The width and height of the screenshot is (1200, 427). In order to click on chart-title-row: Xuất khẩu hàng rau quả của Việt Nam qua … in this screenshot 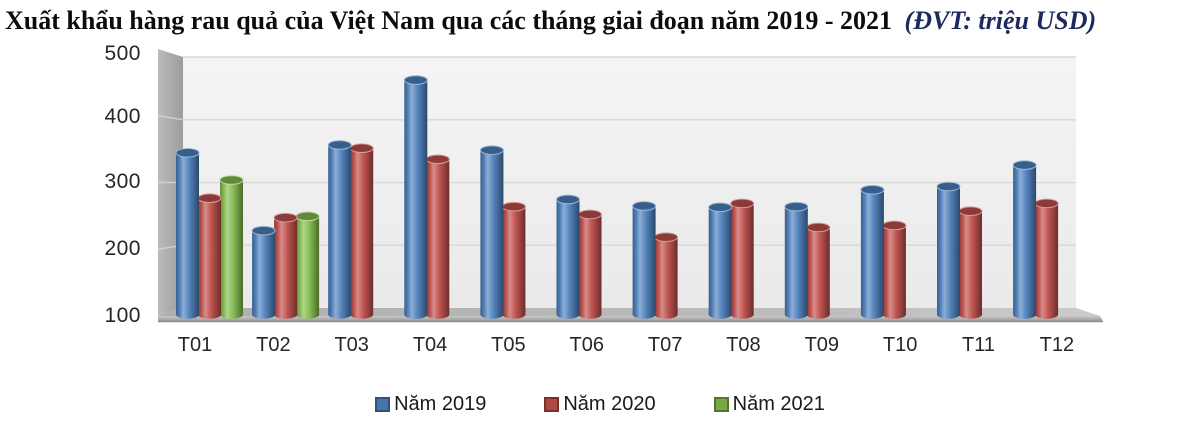, I will do `click(601, 21)`.